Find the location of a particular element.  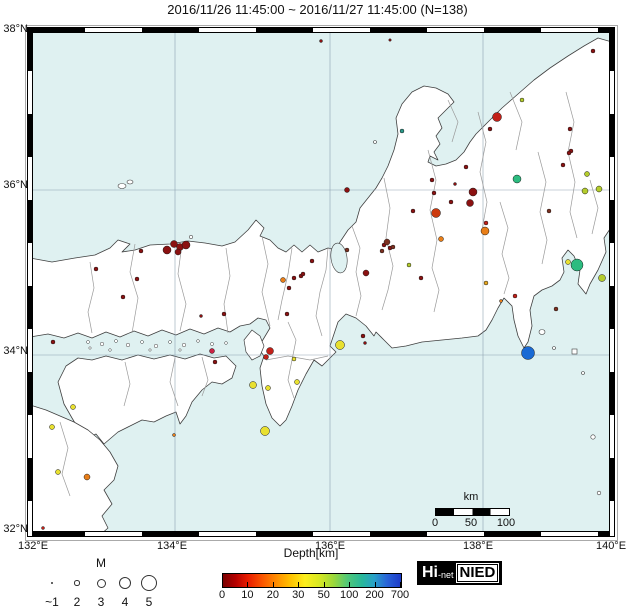

lat-label-32n: 32°N is located at coordinates (15, 529).